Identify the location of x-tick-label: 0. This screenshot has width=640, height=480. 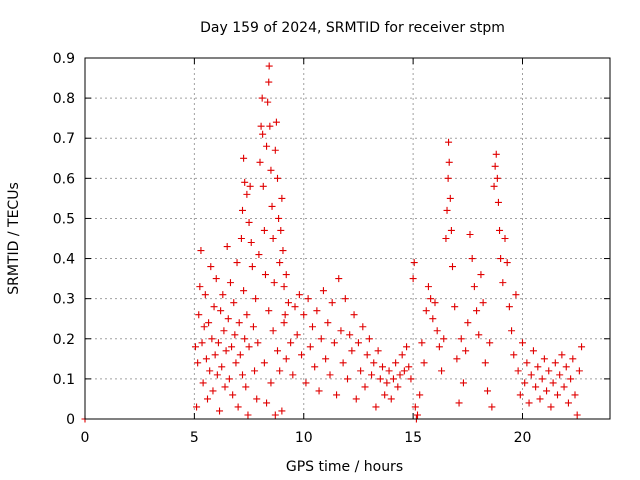
(85, 438).